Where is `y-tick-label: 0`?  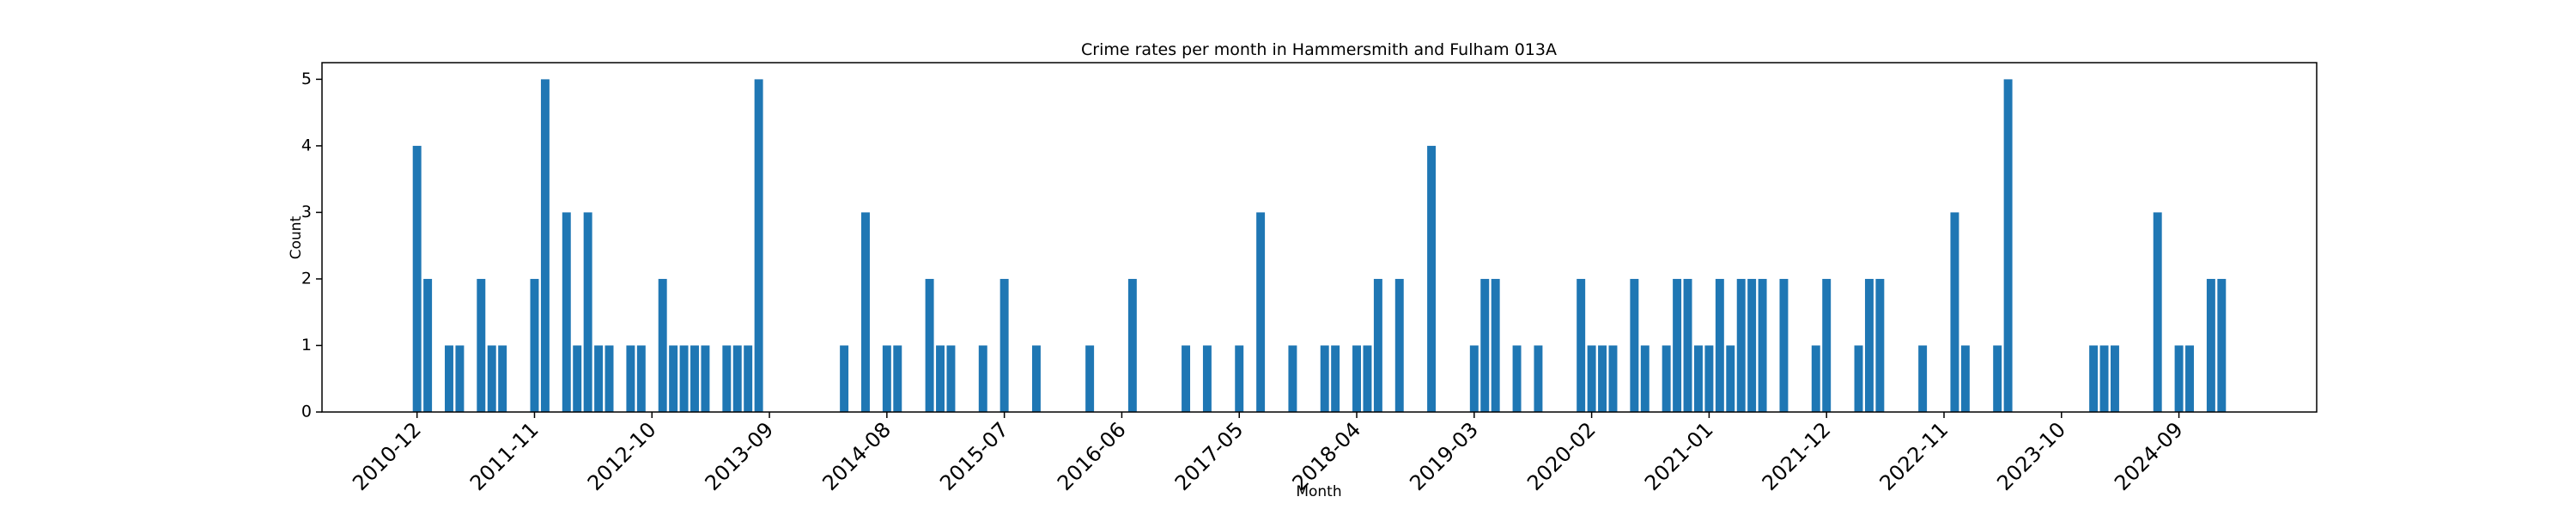 y-tick-label: 0 is located at coordinates (306, 412).